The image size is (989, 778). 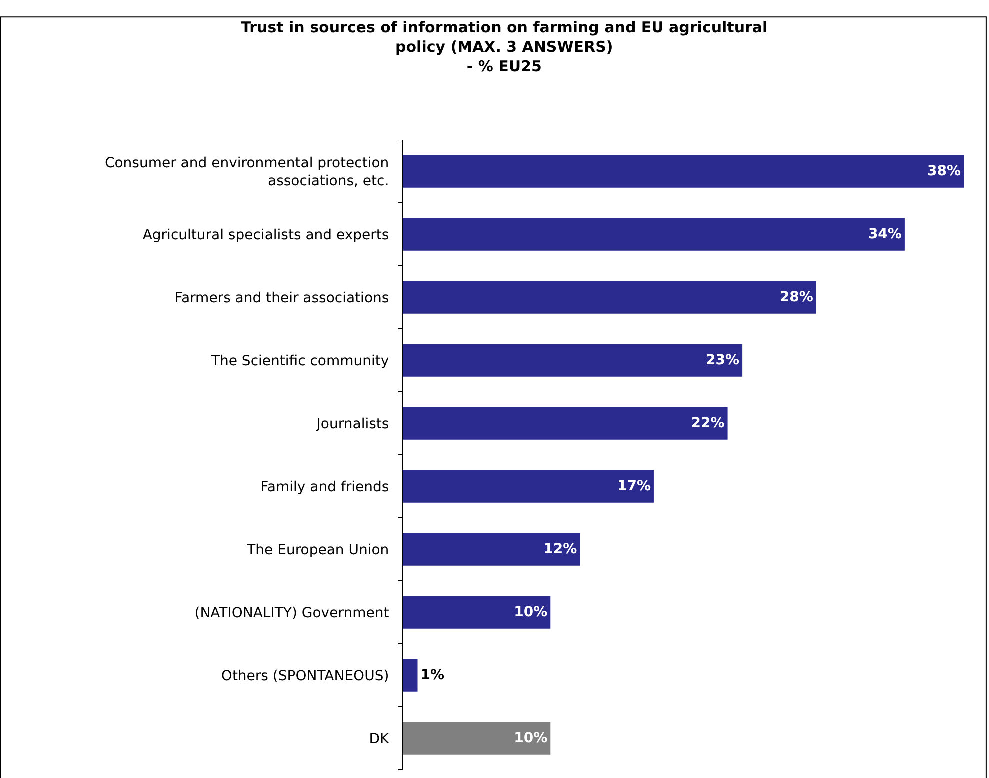 What do you see at coordinates (723, 360) in the screenshot?
I see `data-label: 23%` at bounding box center [723, 360].